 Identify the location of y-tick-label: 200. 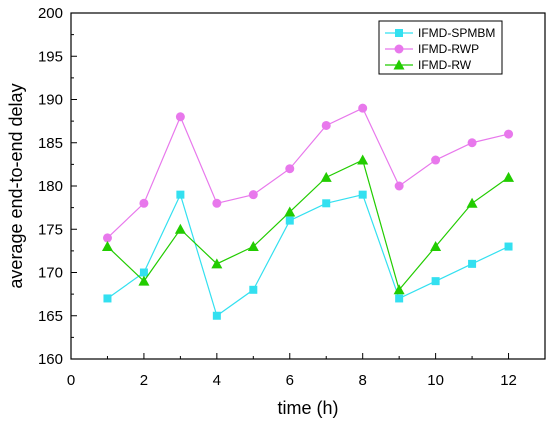
(50, 13).